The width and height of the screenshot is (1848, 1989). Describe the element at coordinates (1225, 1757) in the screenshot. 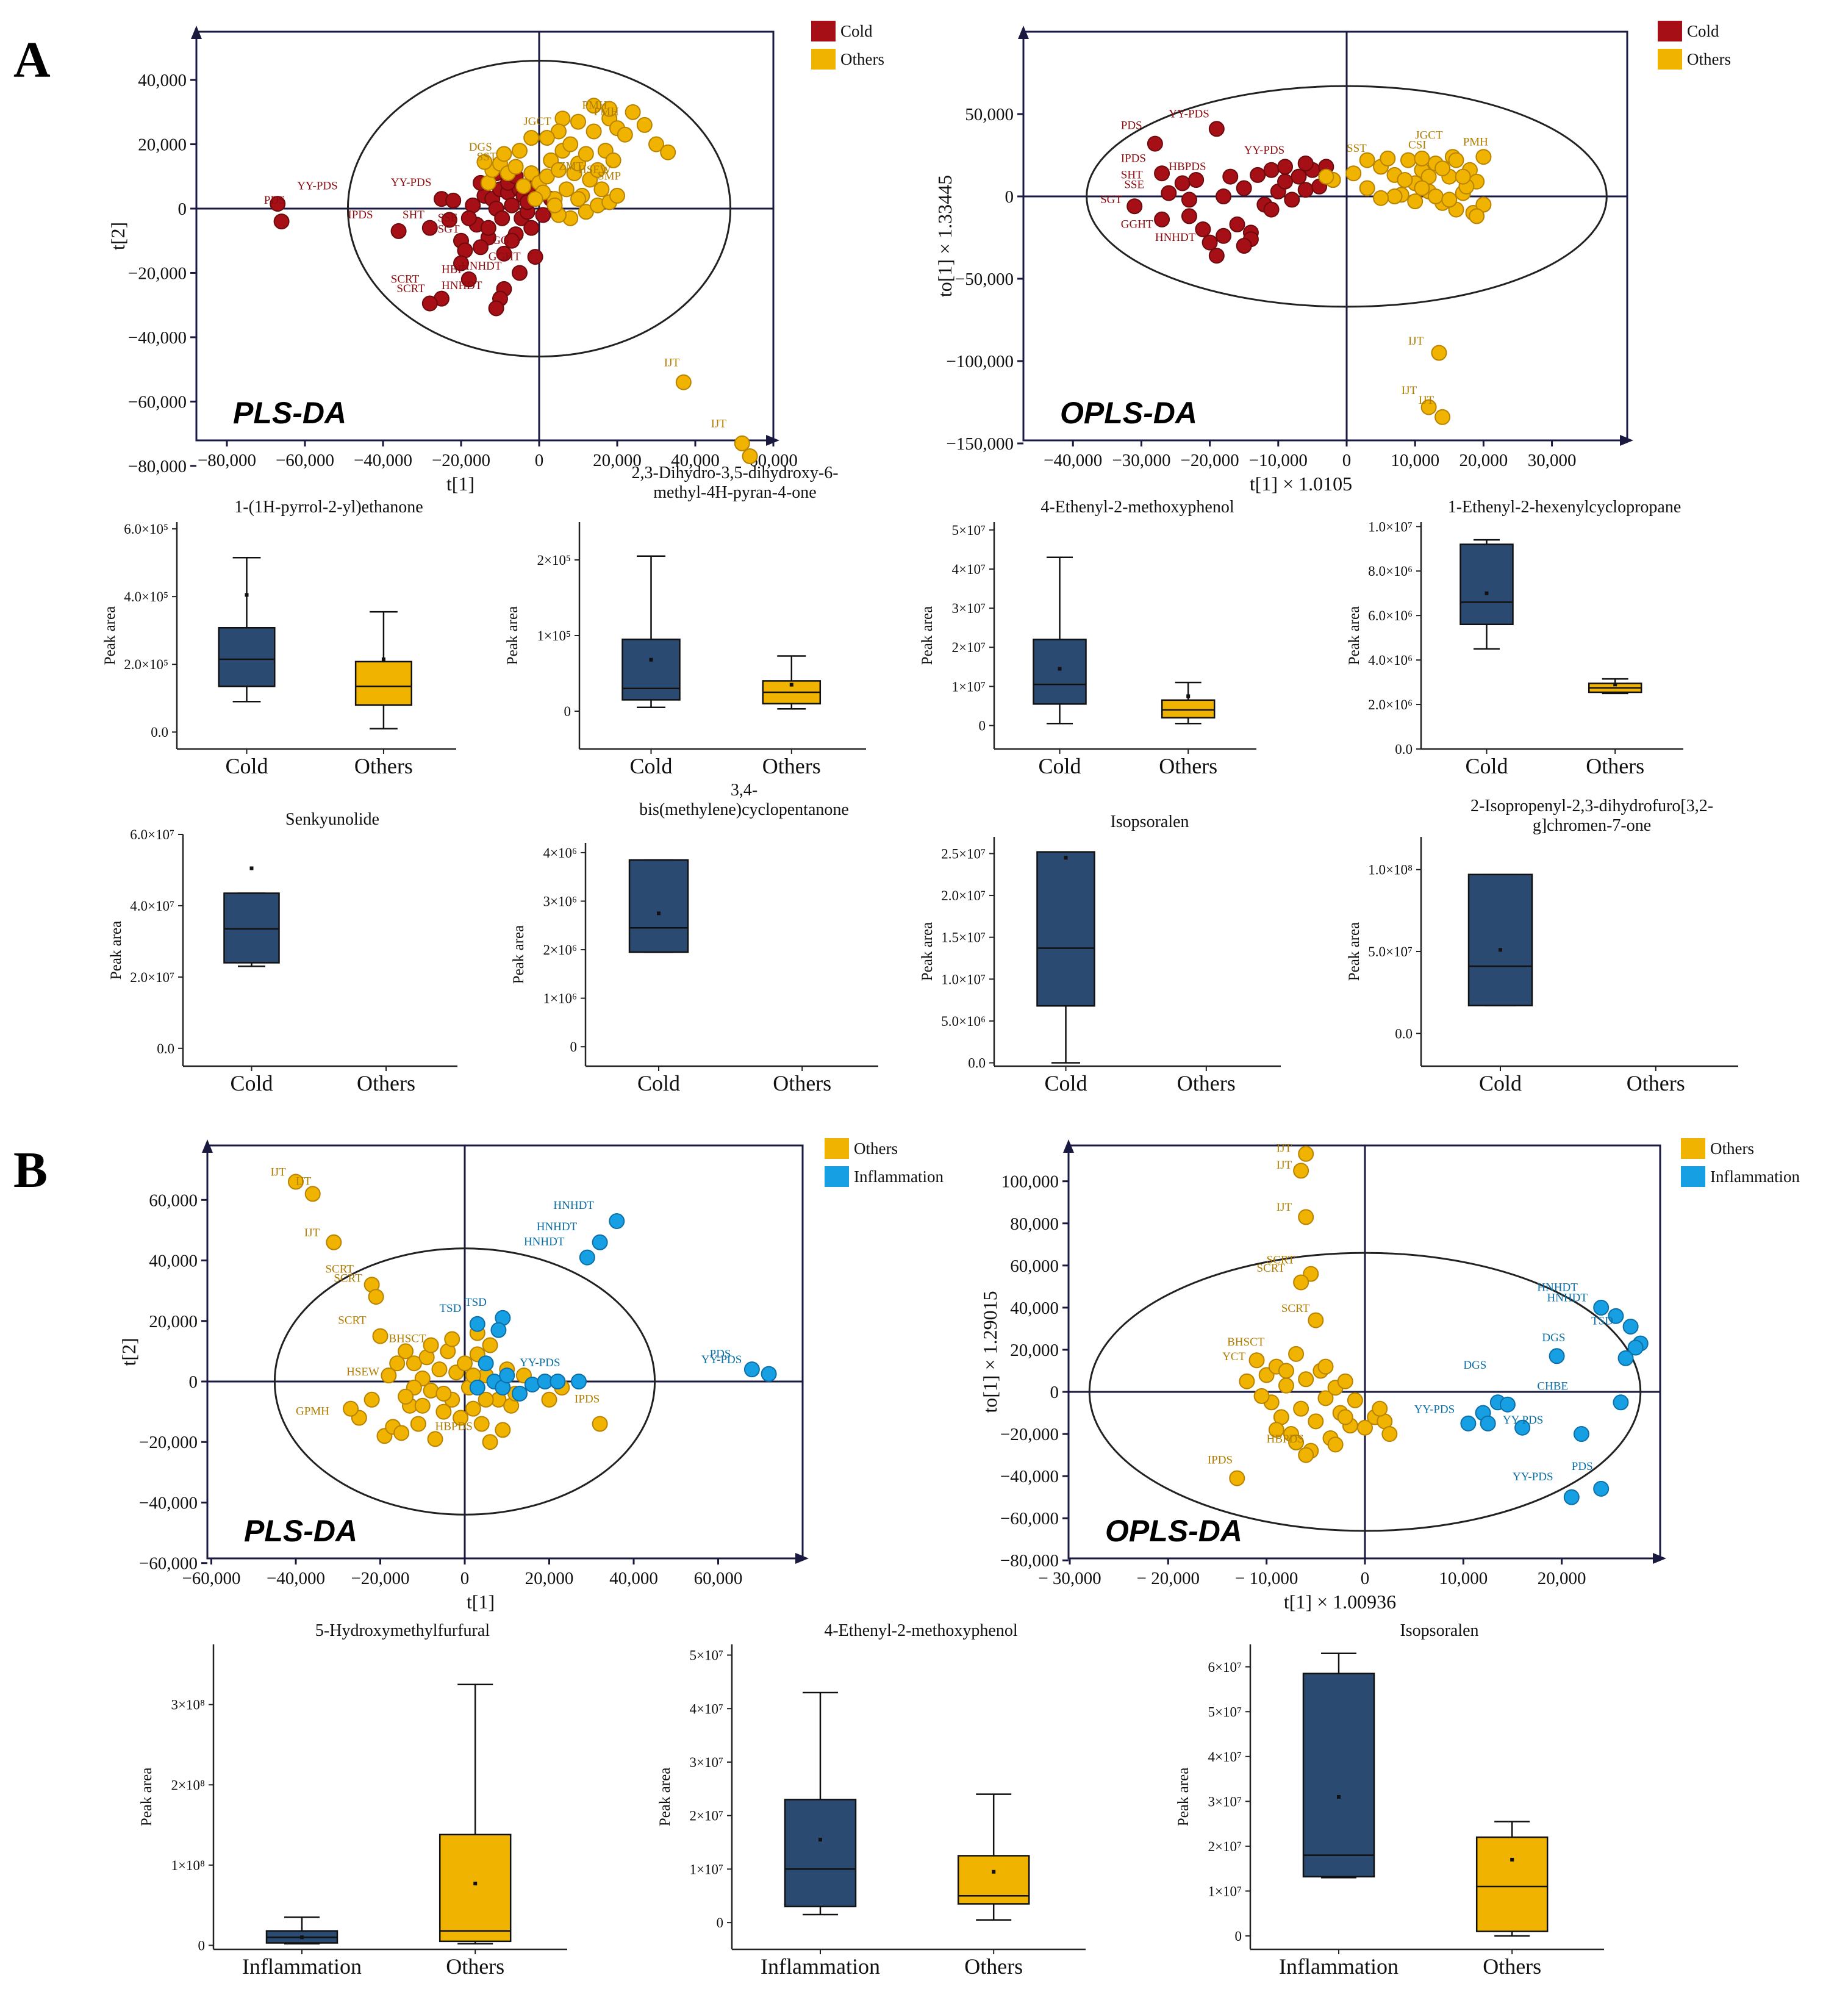

I see `y-tick-label: 4×10⁷` at that location.